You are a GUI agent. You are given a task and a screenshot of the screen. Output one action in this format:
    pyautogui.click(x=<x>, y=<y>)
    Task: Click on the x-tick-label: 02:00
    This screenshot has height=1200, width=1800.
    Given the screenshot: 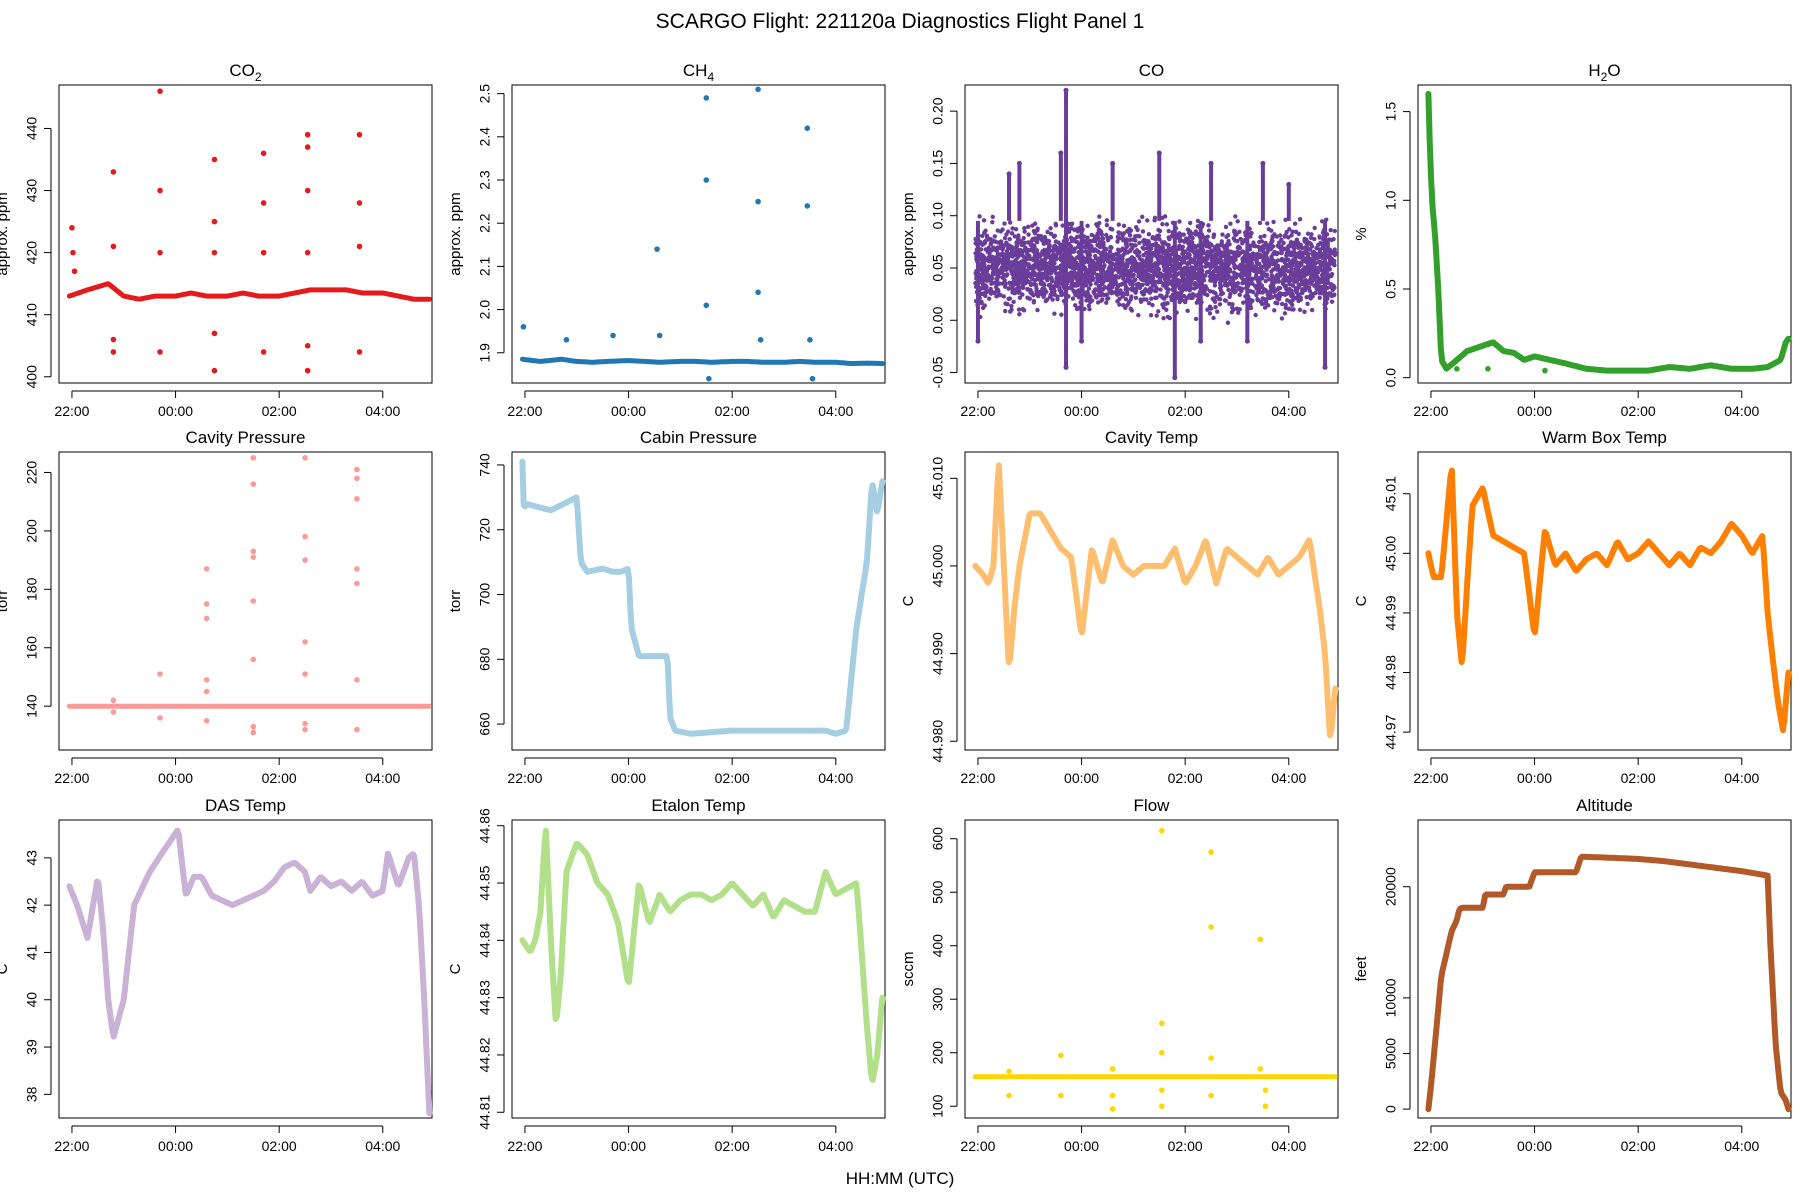 What is the action you would take?
    pyautogui.click(x=279, y=411)
    